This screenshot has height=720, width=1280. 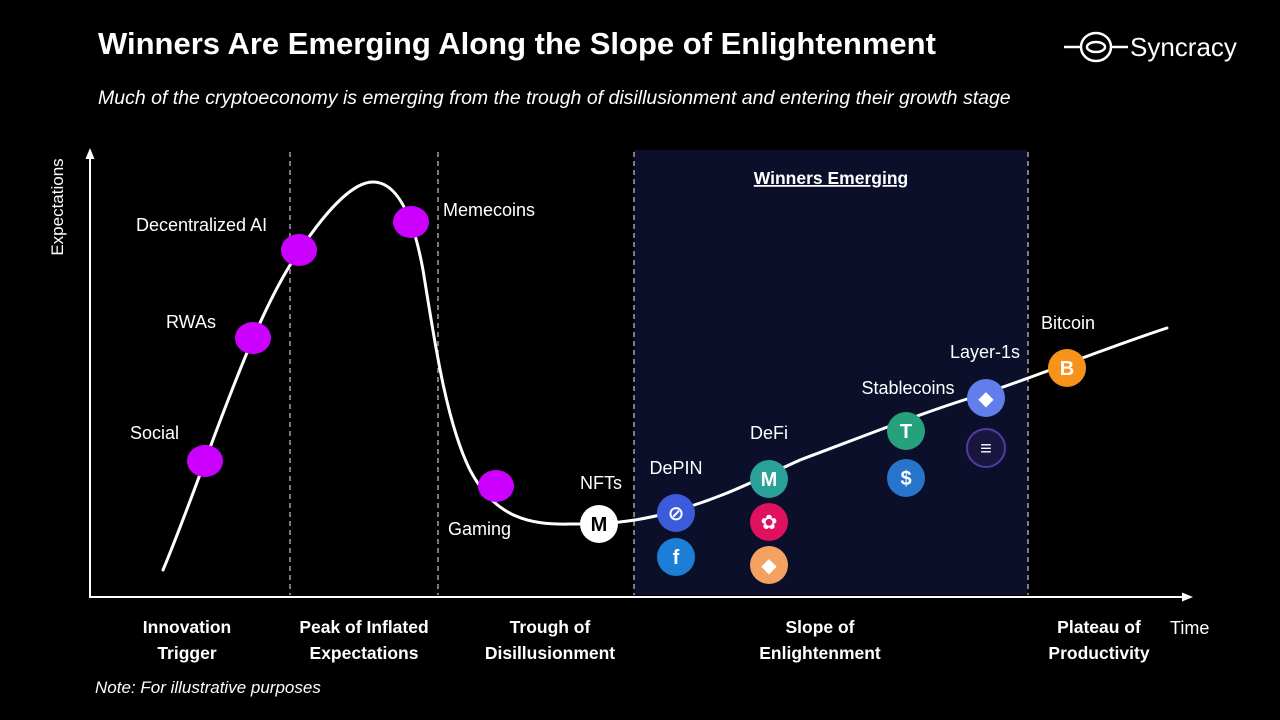 I want to click on syncracy-logo-icon, so click(x=1096, y=47).